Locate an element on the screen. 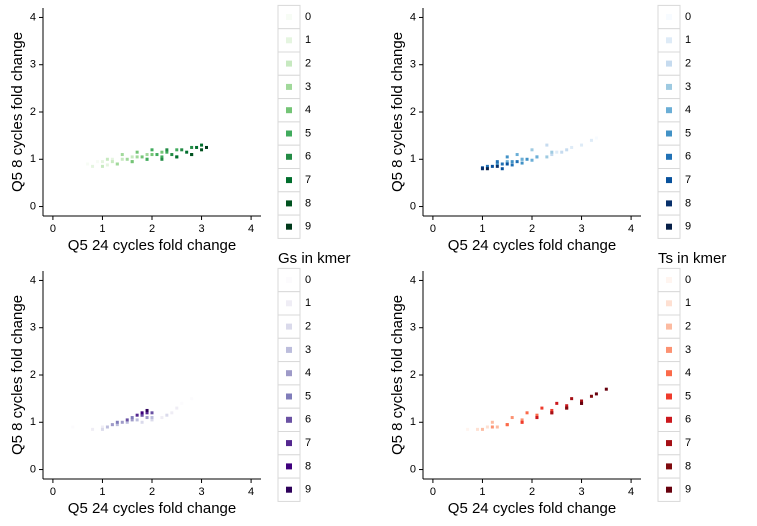  y-tick-label: 0 is located at coordinates (33, 206).